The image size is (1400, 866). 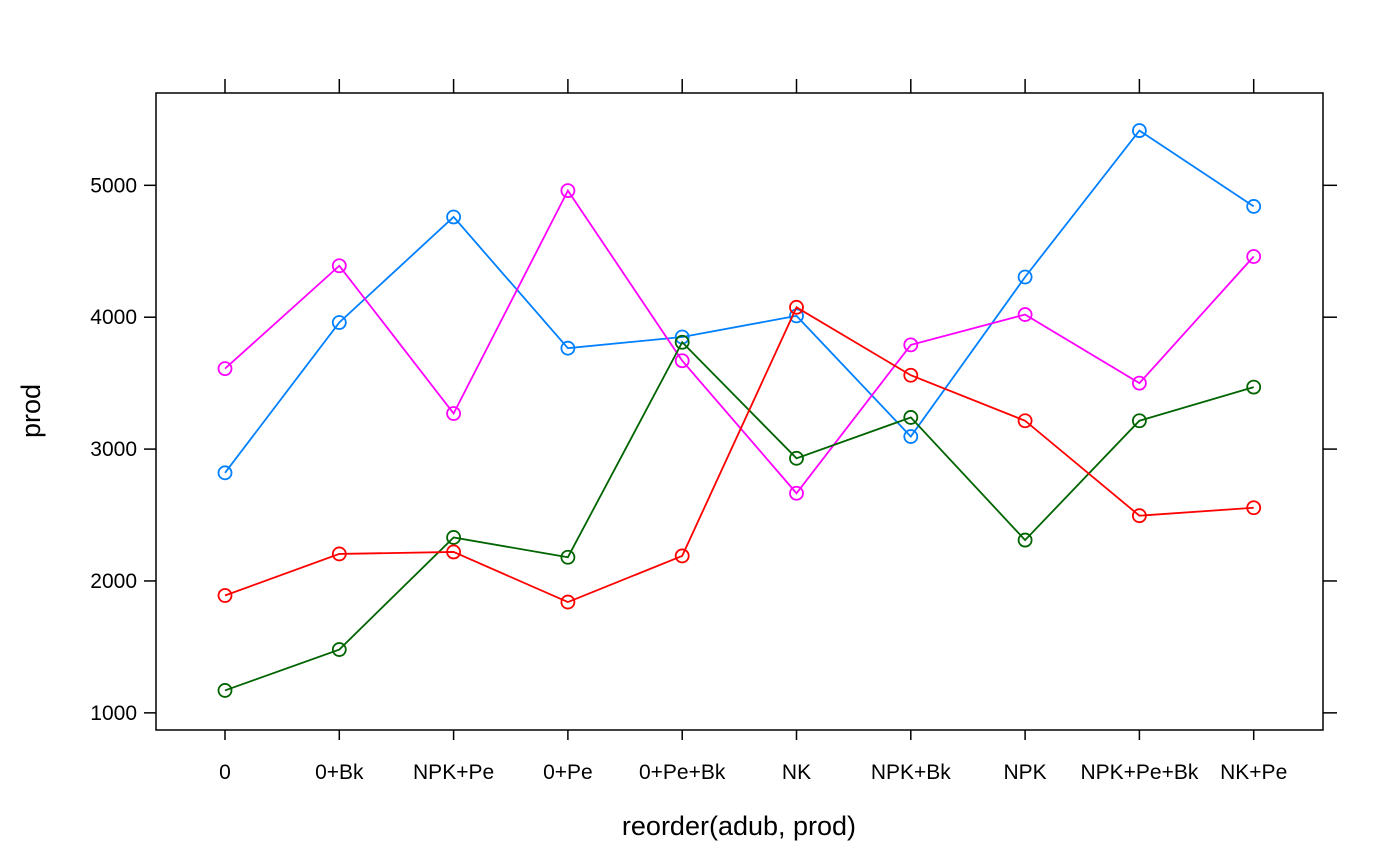 I want to click on y-axis-title: prod, so click(x=31, y=411).